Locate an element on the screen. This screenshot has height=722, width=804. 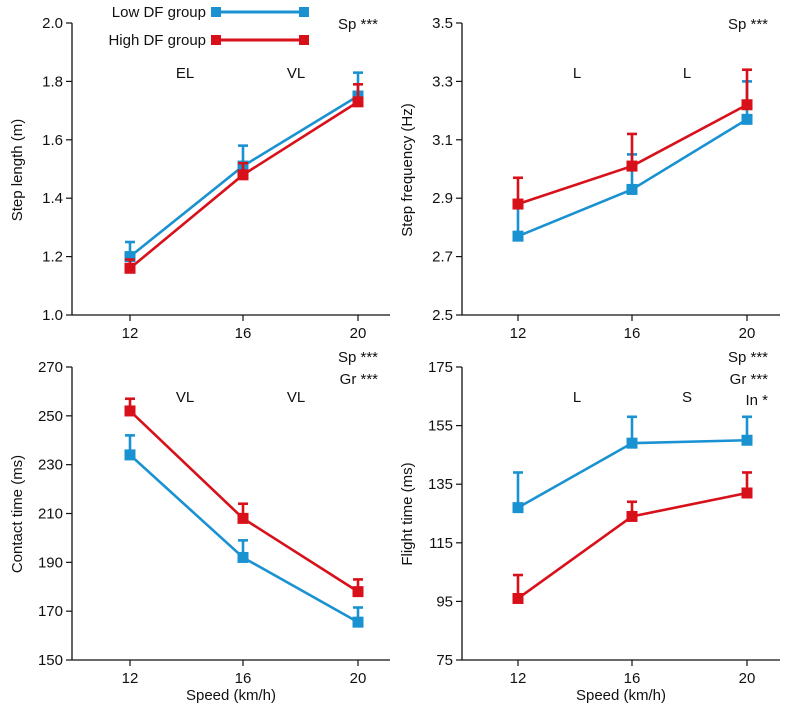
y-tick-label: 210 is located at coordinates (50, 514).